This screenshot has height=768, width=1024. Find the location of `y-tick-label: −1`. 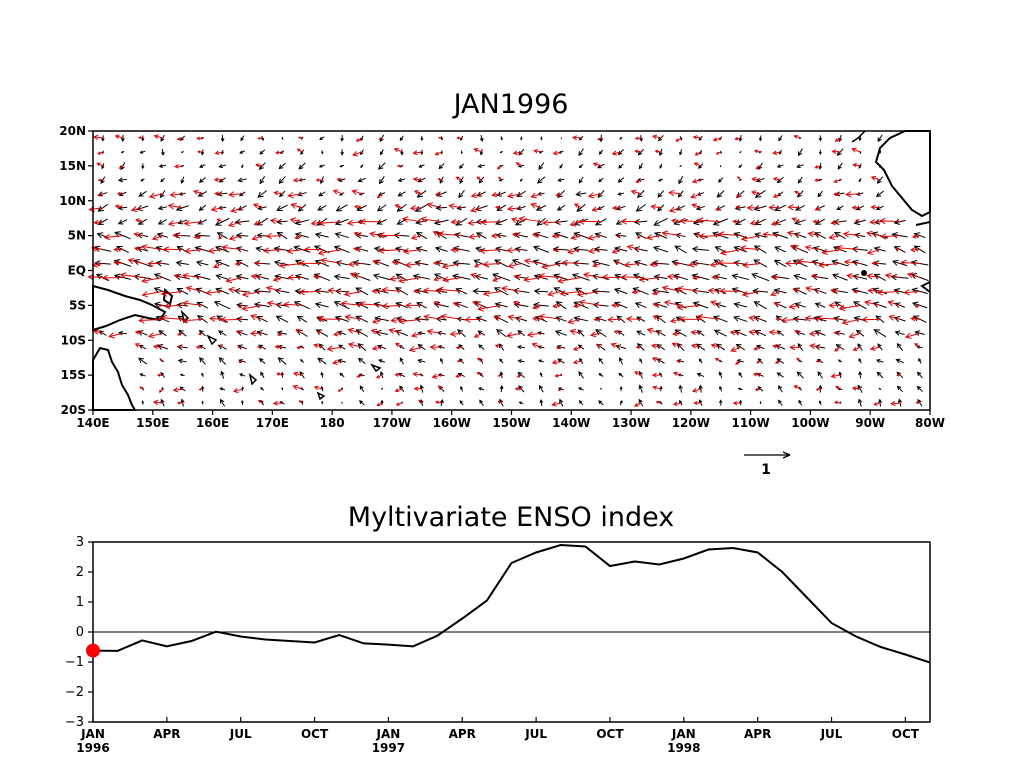

y-tick-label: −1 is located at coordinates (74, 662).